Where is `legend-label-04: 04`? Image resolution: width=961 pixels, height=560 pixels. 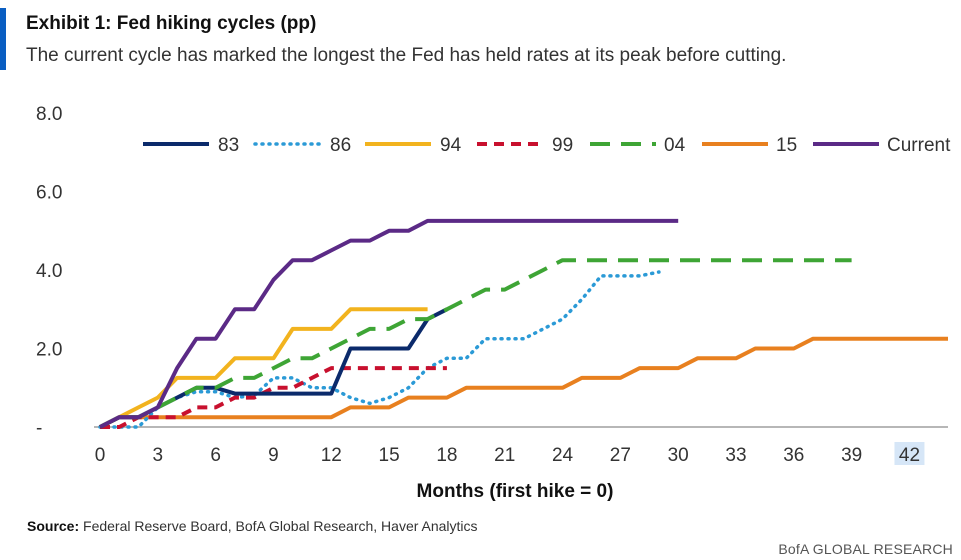
legend-label-04: 04 is located at coordinates (675, 145).